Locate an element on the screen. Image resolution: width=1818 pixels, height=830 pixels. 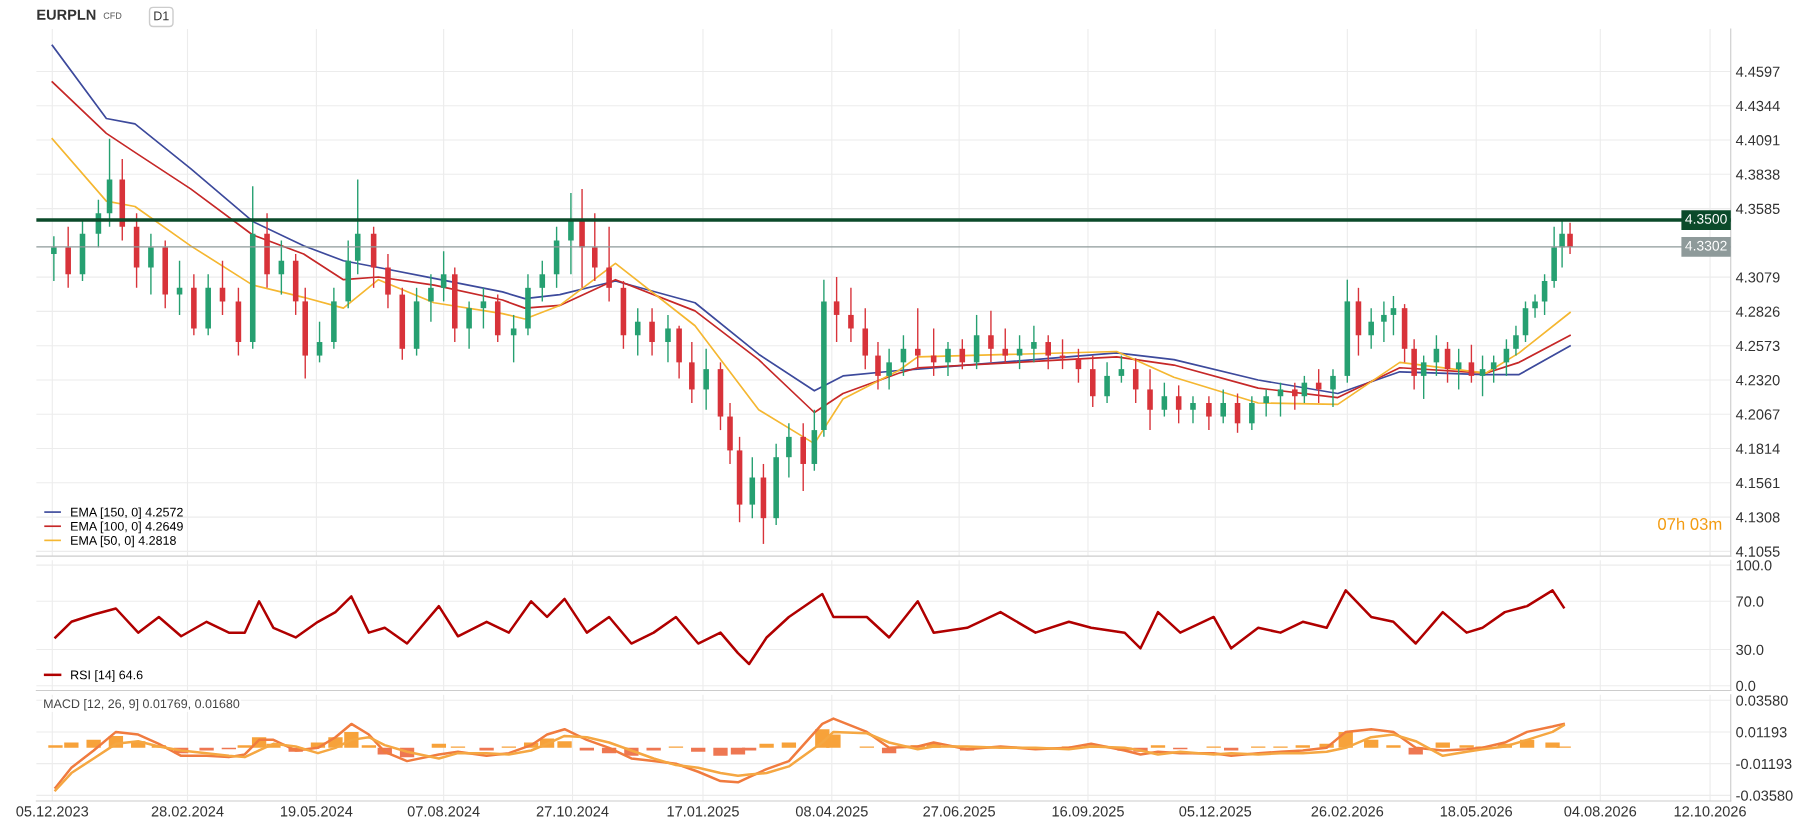
x-tick-label: 18.05.2026 is located at coordinates (1476, 811).